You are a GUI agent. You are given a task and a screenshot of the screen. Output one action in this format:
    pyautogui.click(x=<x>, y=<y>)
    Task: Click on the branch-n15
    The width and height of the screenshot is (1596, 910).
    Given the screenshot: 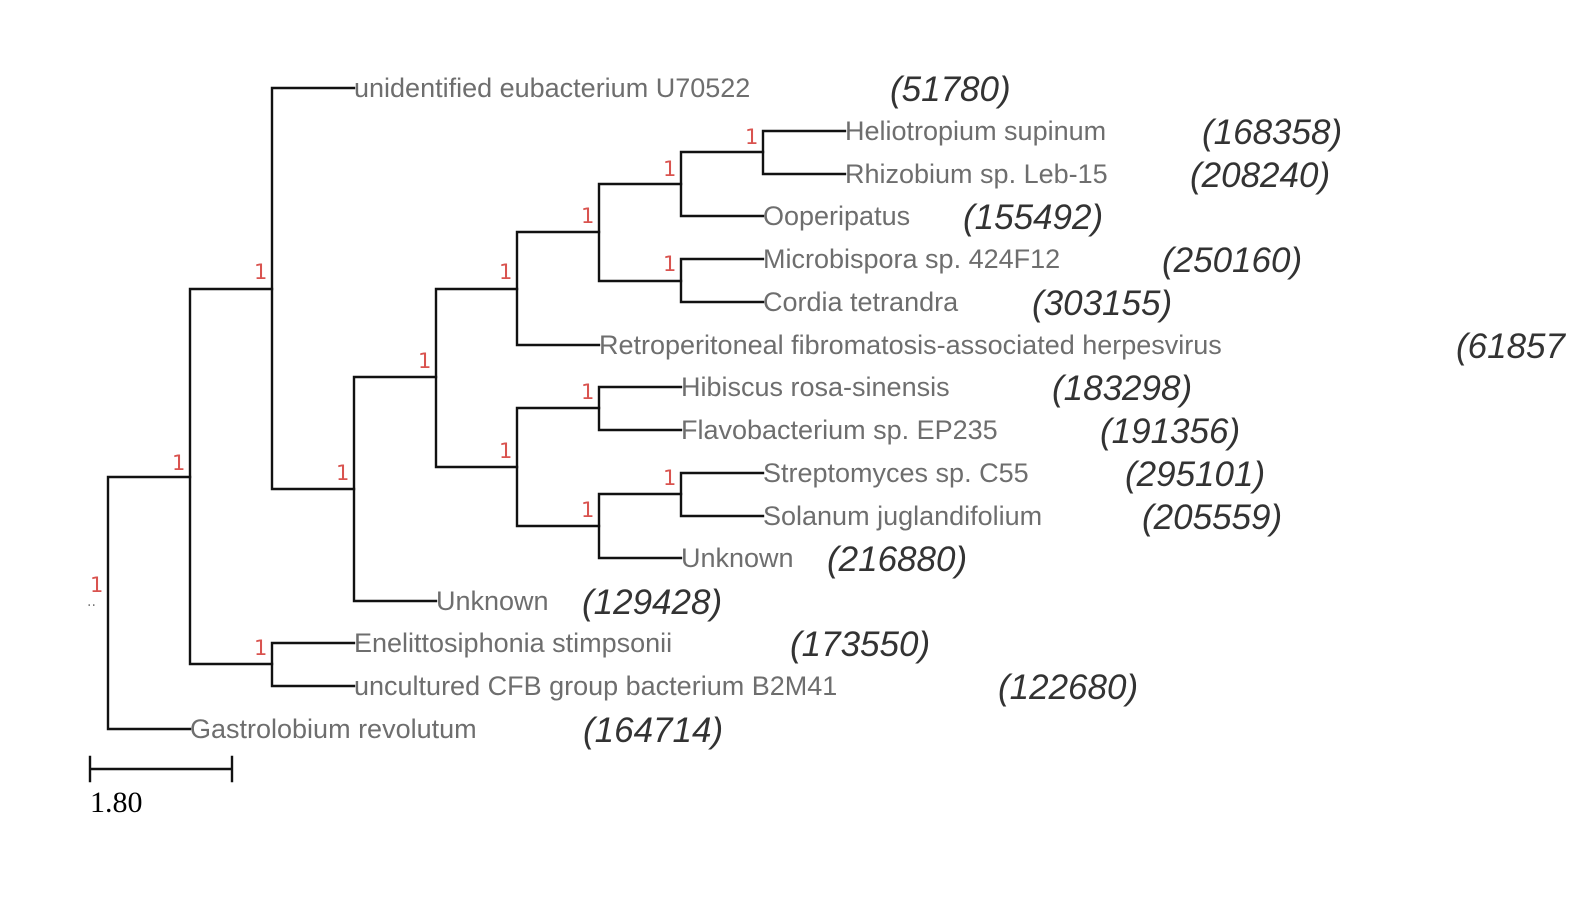 What is the action you would take?
    pyautogui.click(x=313, y=664)
    